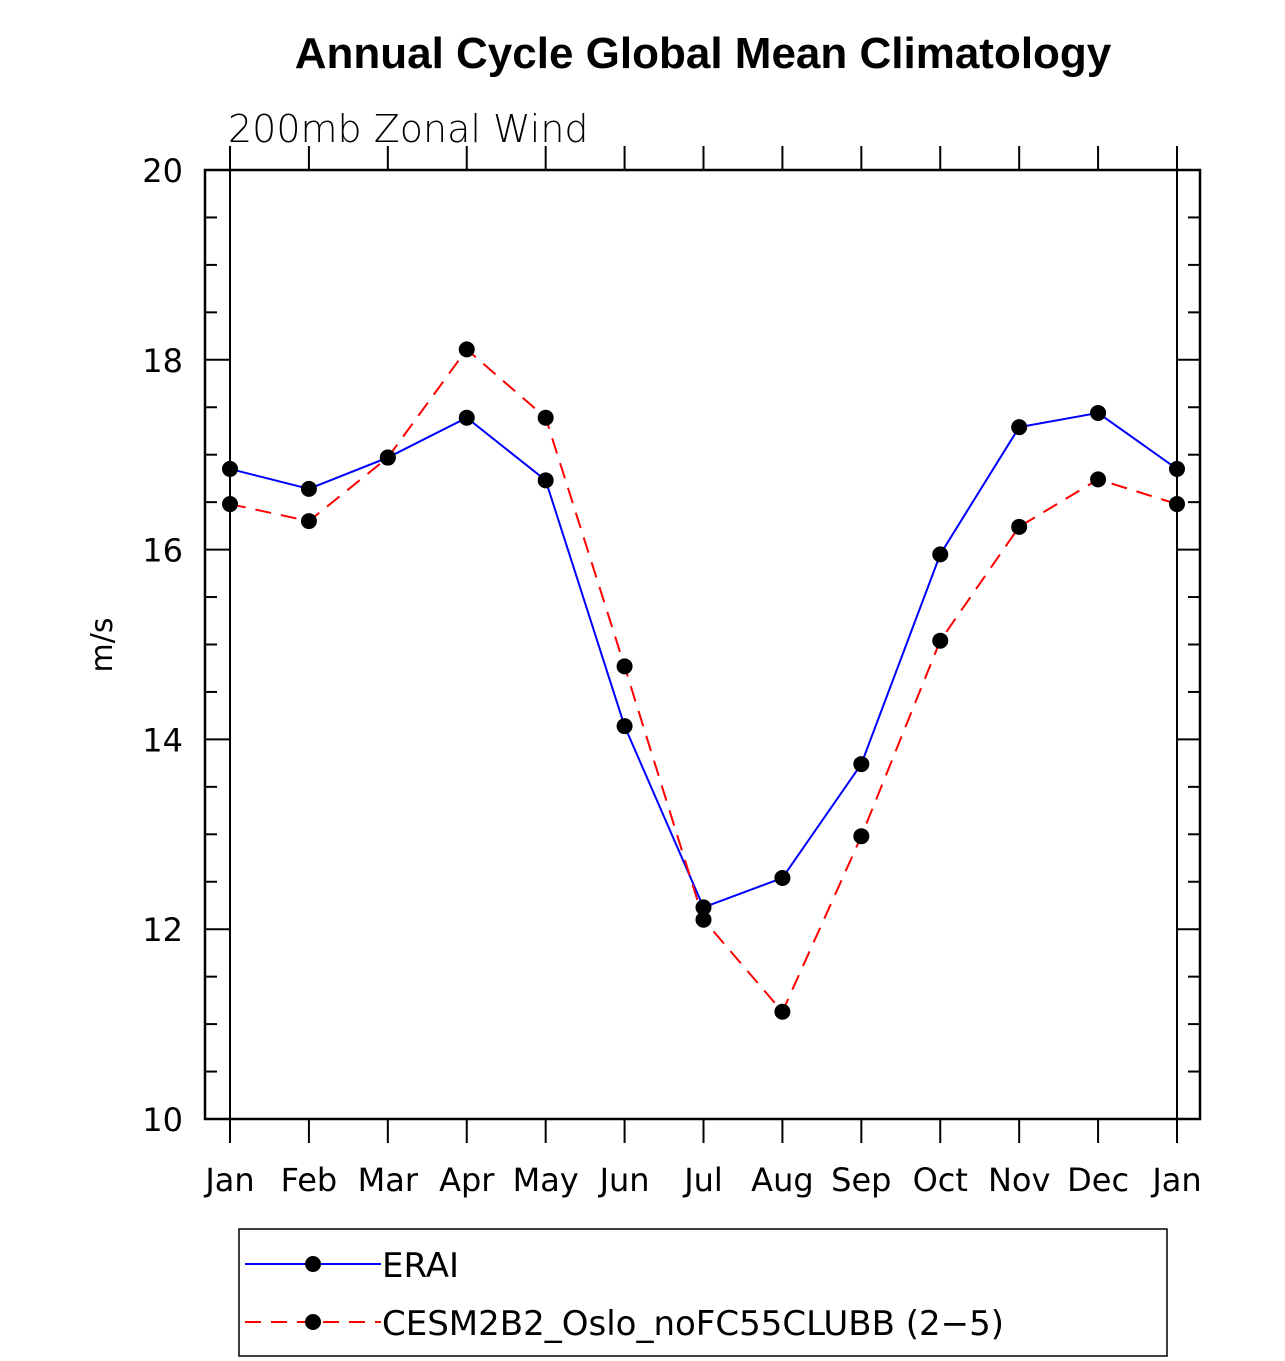  What do you see at coordinates (162, 740) in the screenshot?
I see `y-tick-label: 14` at bounding box center [162, 740].